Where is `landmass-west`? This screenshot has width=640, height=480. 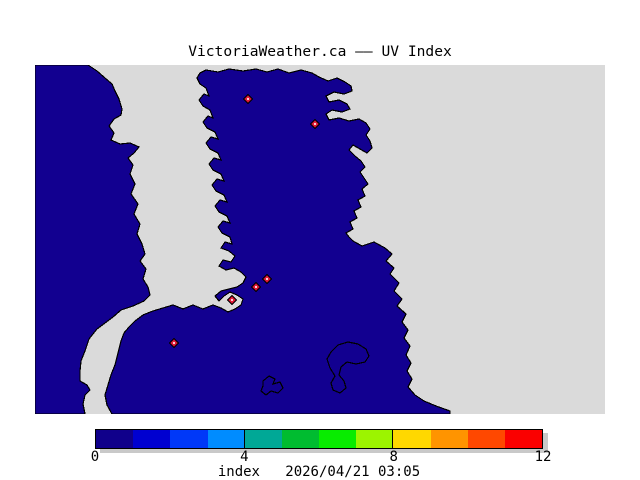
landmass-west is located at coordinates (93, 239).